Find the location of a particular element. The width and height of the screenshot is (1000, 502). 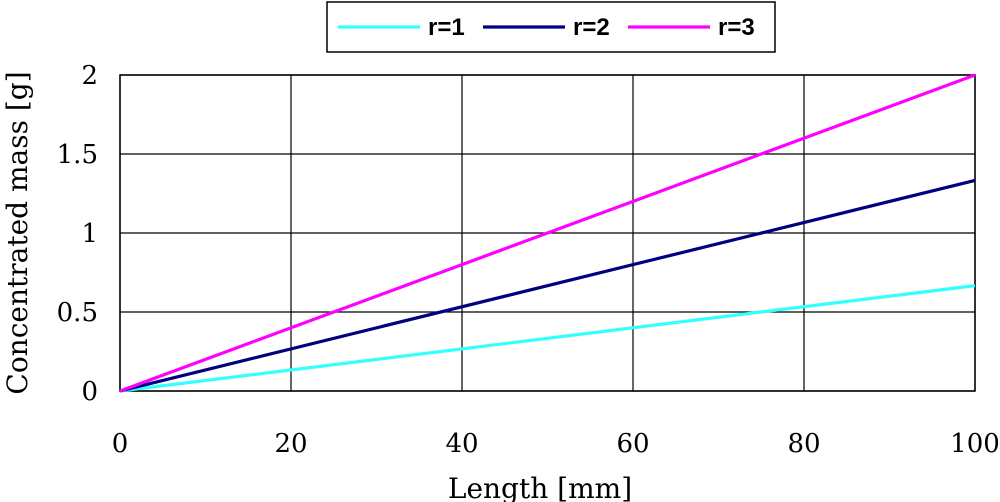

legend-label: r=2 is located at coordinates (591, 27).